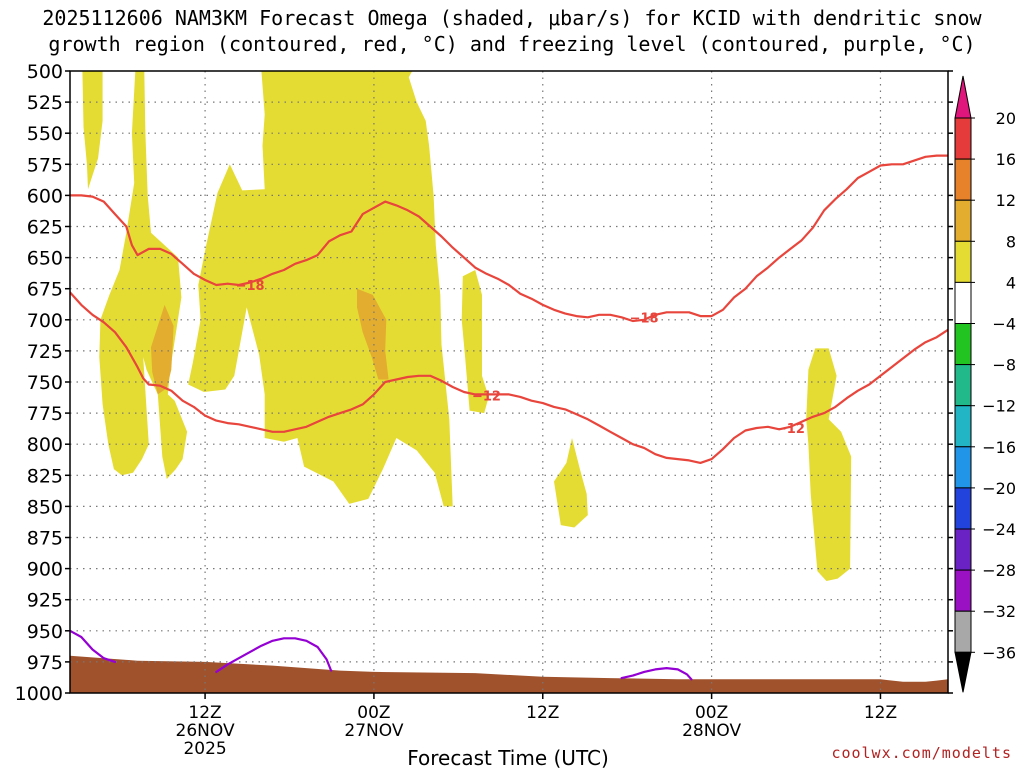 This screenshot has height=768, width=1024. I want to click on y-tick-label: 575, so click(45, 165).